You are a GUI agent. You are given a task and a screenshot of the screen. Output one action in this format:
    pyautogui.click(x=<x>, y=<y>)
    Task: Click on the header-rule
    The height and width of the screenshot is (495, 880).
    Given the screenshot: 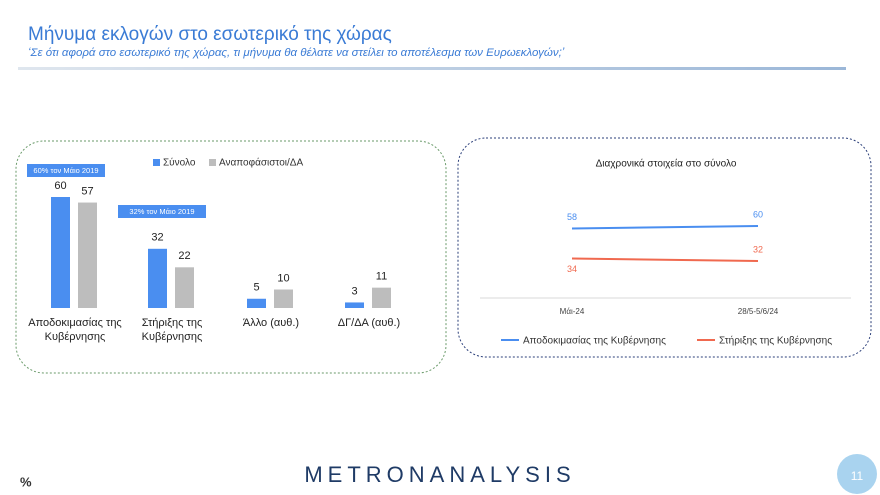 What is the action you would take?
    pyautogui.click(x=432, y=68)
    